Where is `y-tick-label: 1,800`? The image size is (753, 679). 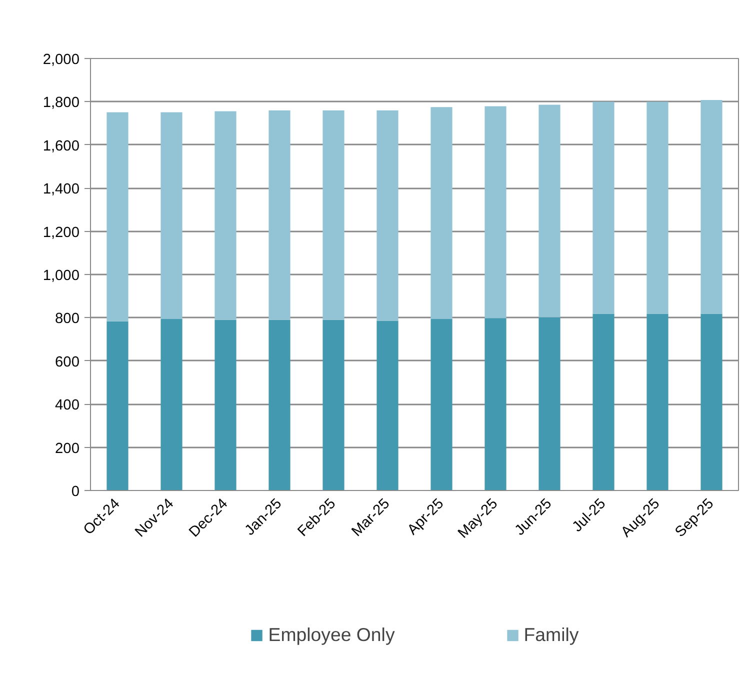 y-tick-label: 1,800 is located at coordinates (61, 103).